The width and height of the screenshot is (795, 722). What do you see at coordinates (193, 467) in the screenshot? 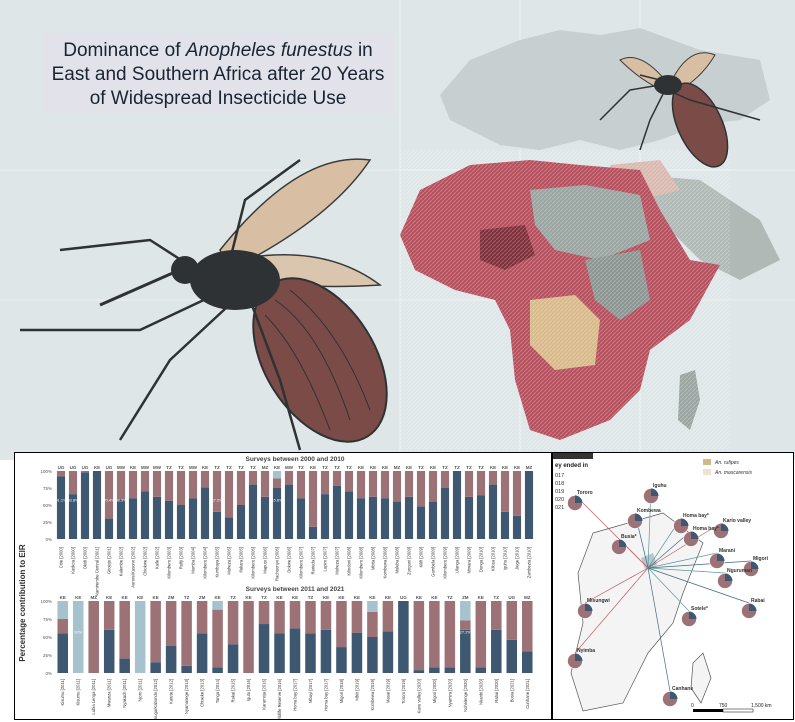
I see `country-code-label: MW` at bounding box center [193, 467].